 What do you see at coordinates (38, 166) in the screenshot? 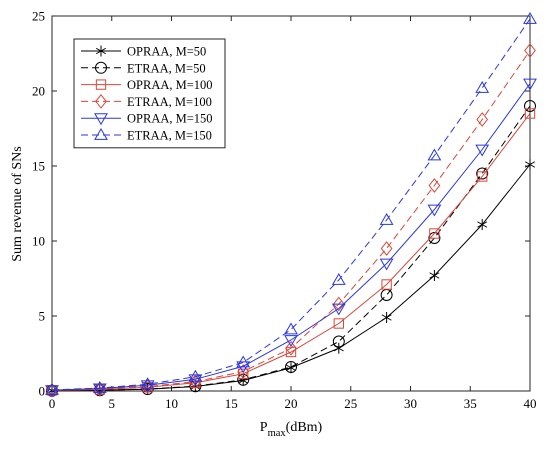
I see `y-tick-label: 15` at bounding box center [38, 166].